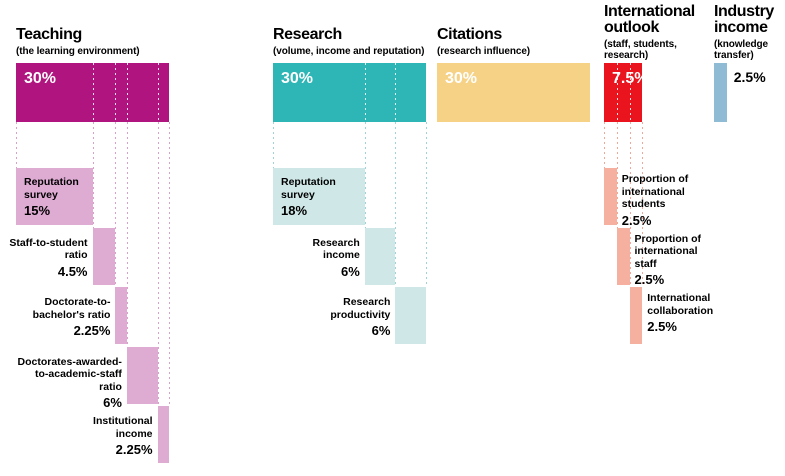 This screenshot has width=785, height=476. Describe the element at coordinates (741, 44) in the screenshot. I see `section-subtitle: (knowledge` at that location.